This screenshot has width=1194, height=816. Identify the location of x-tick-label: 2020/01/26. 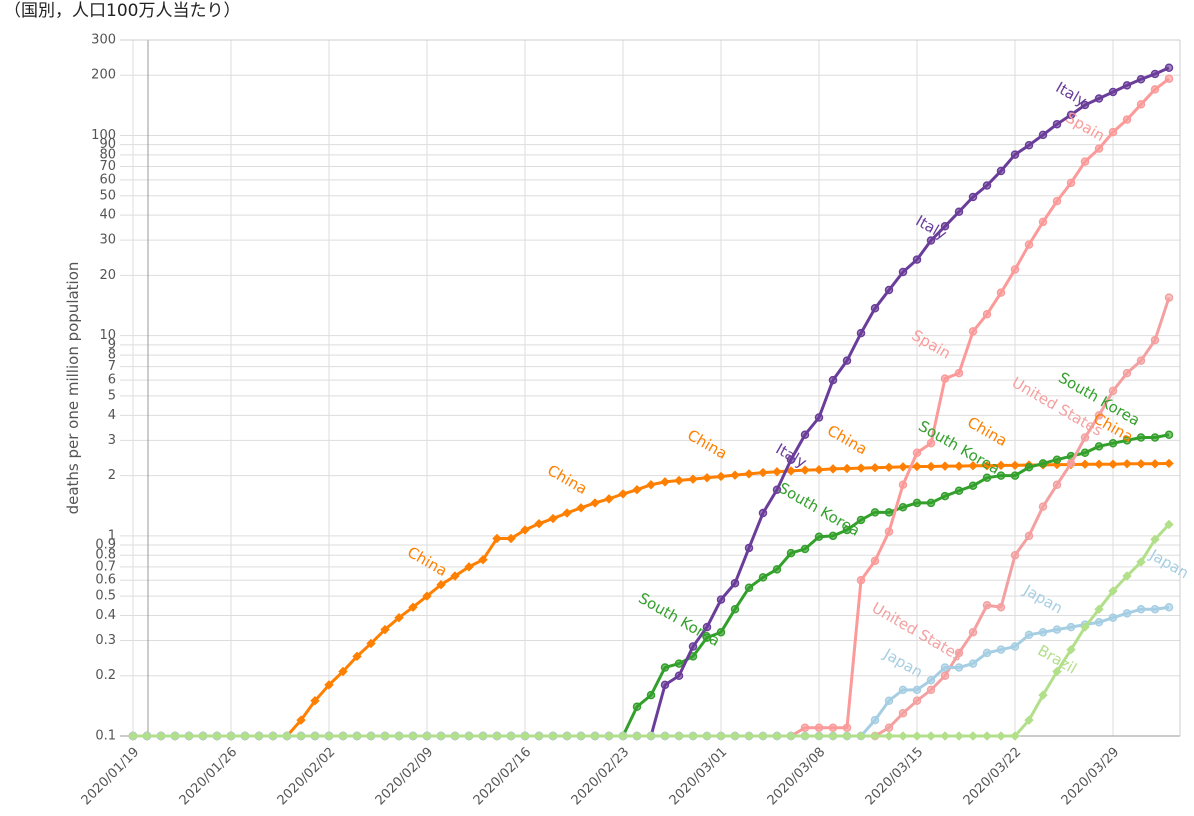
(209, 777).